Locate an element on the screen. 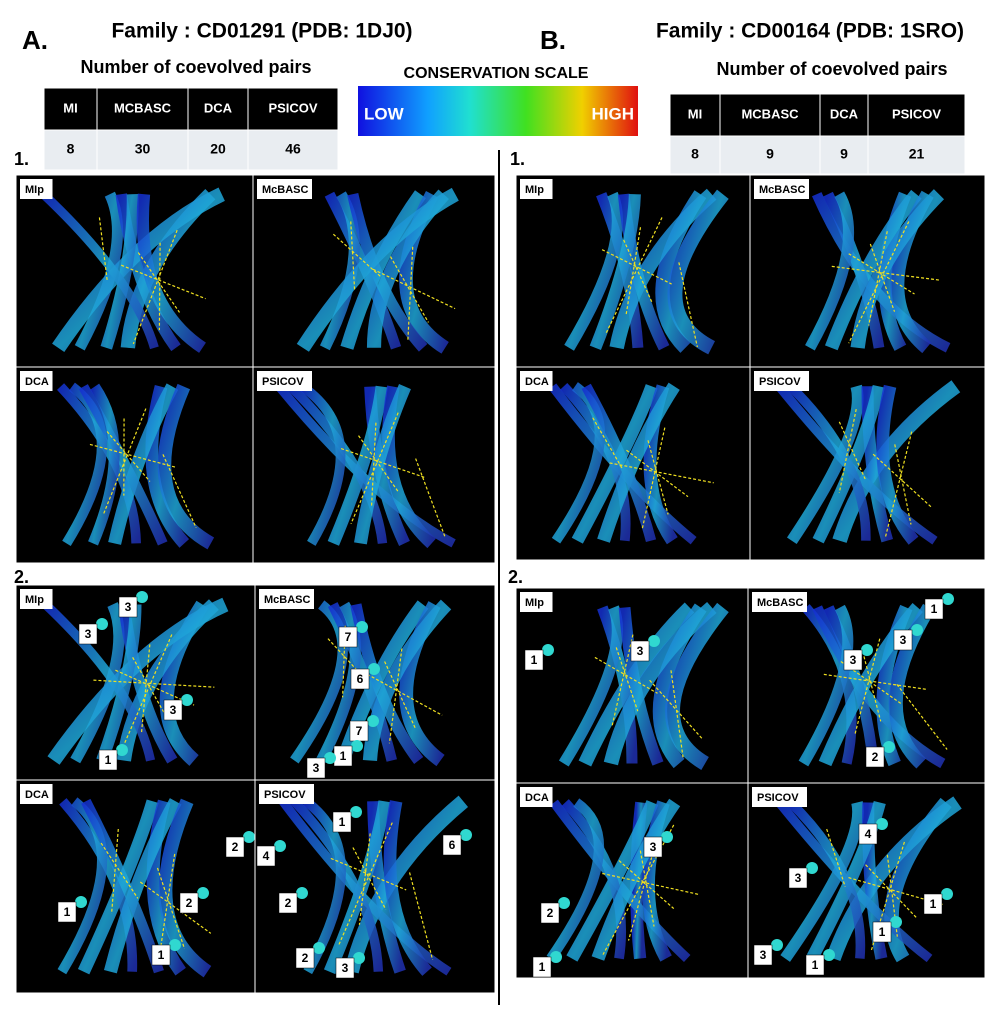  table-header: DCA is located at coordinates (218, 107).